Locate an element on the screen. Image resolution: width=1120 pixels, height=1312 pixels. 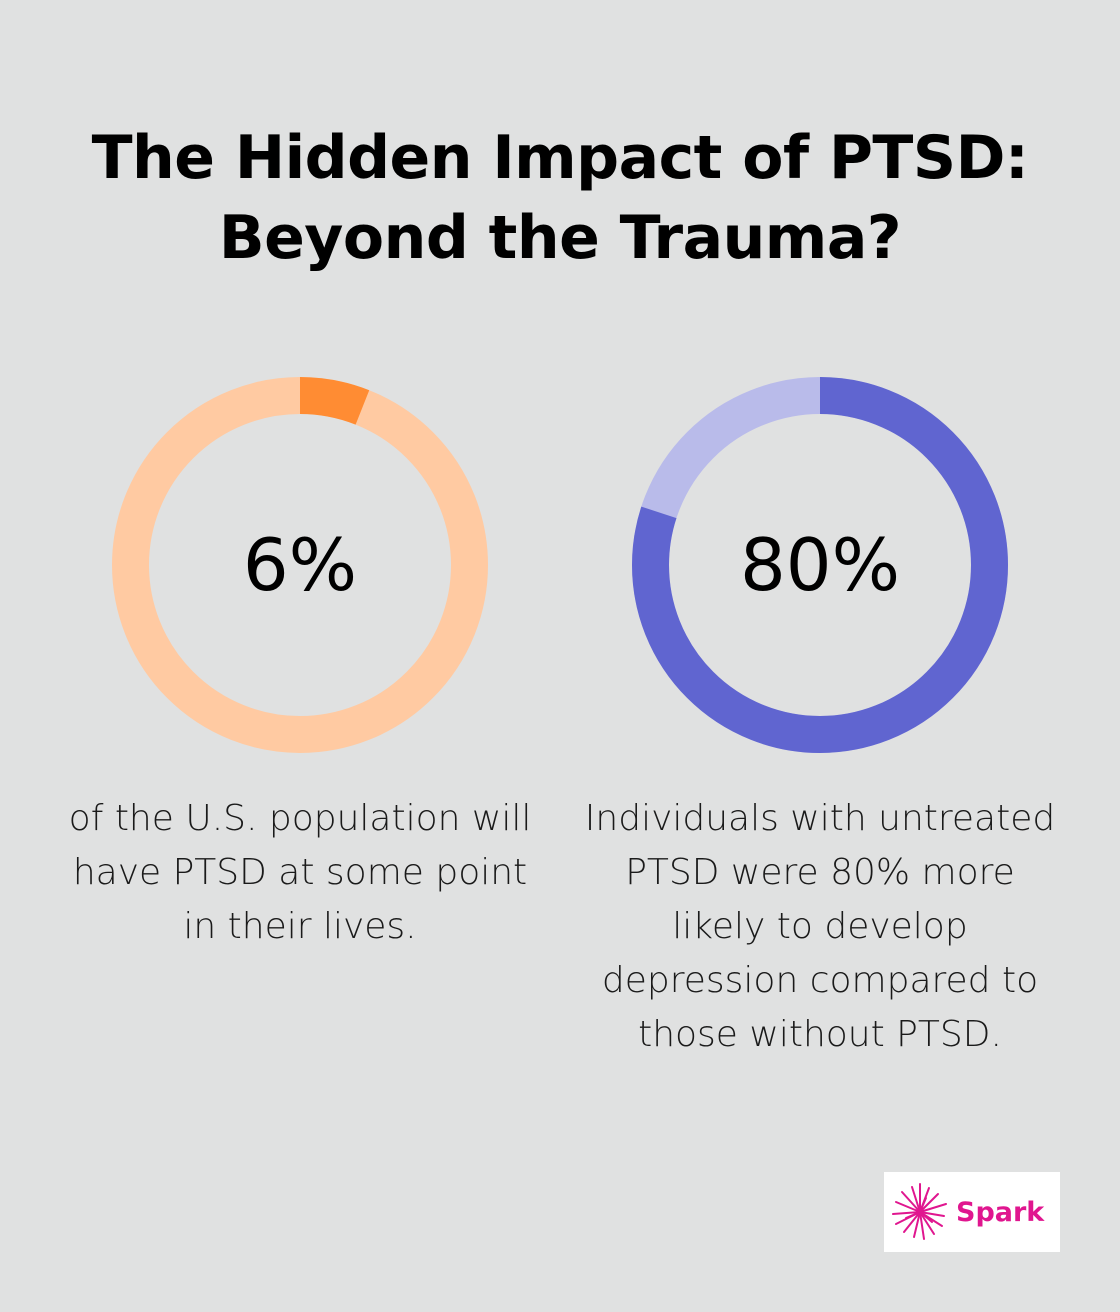
stat-value: 80% is located at coordinates (820, 565).